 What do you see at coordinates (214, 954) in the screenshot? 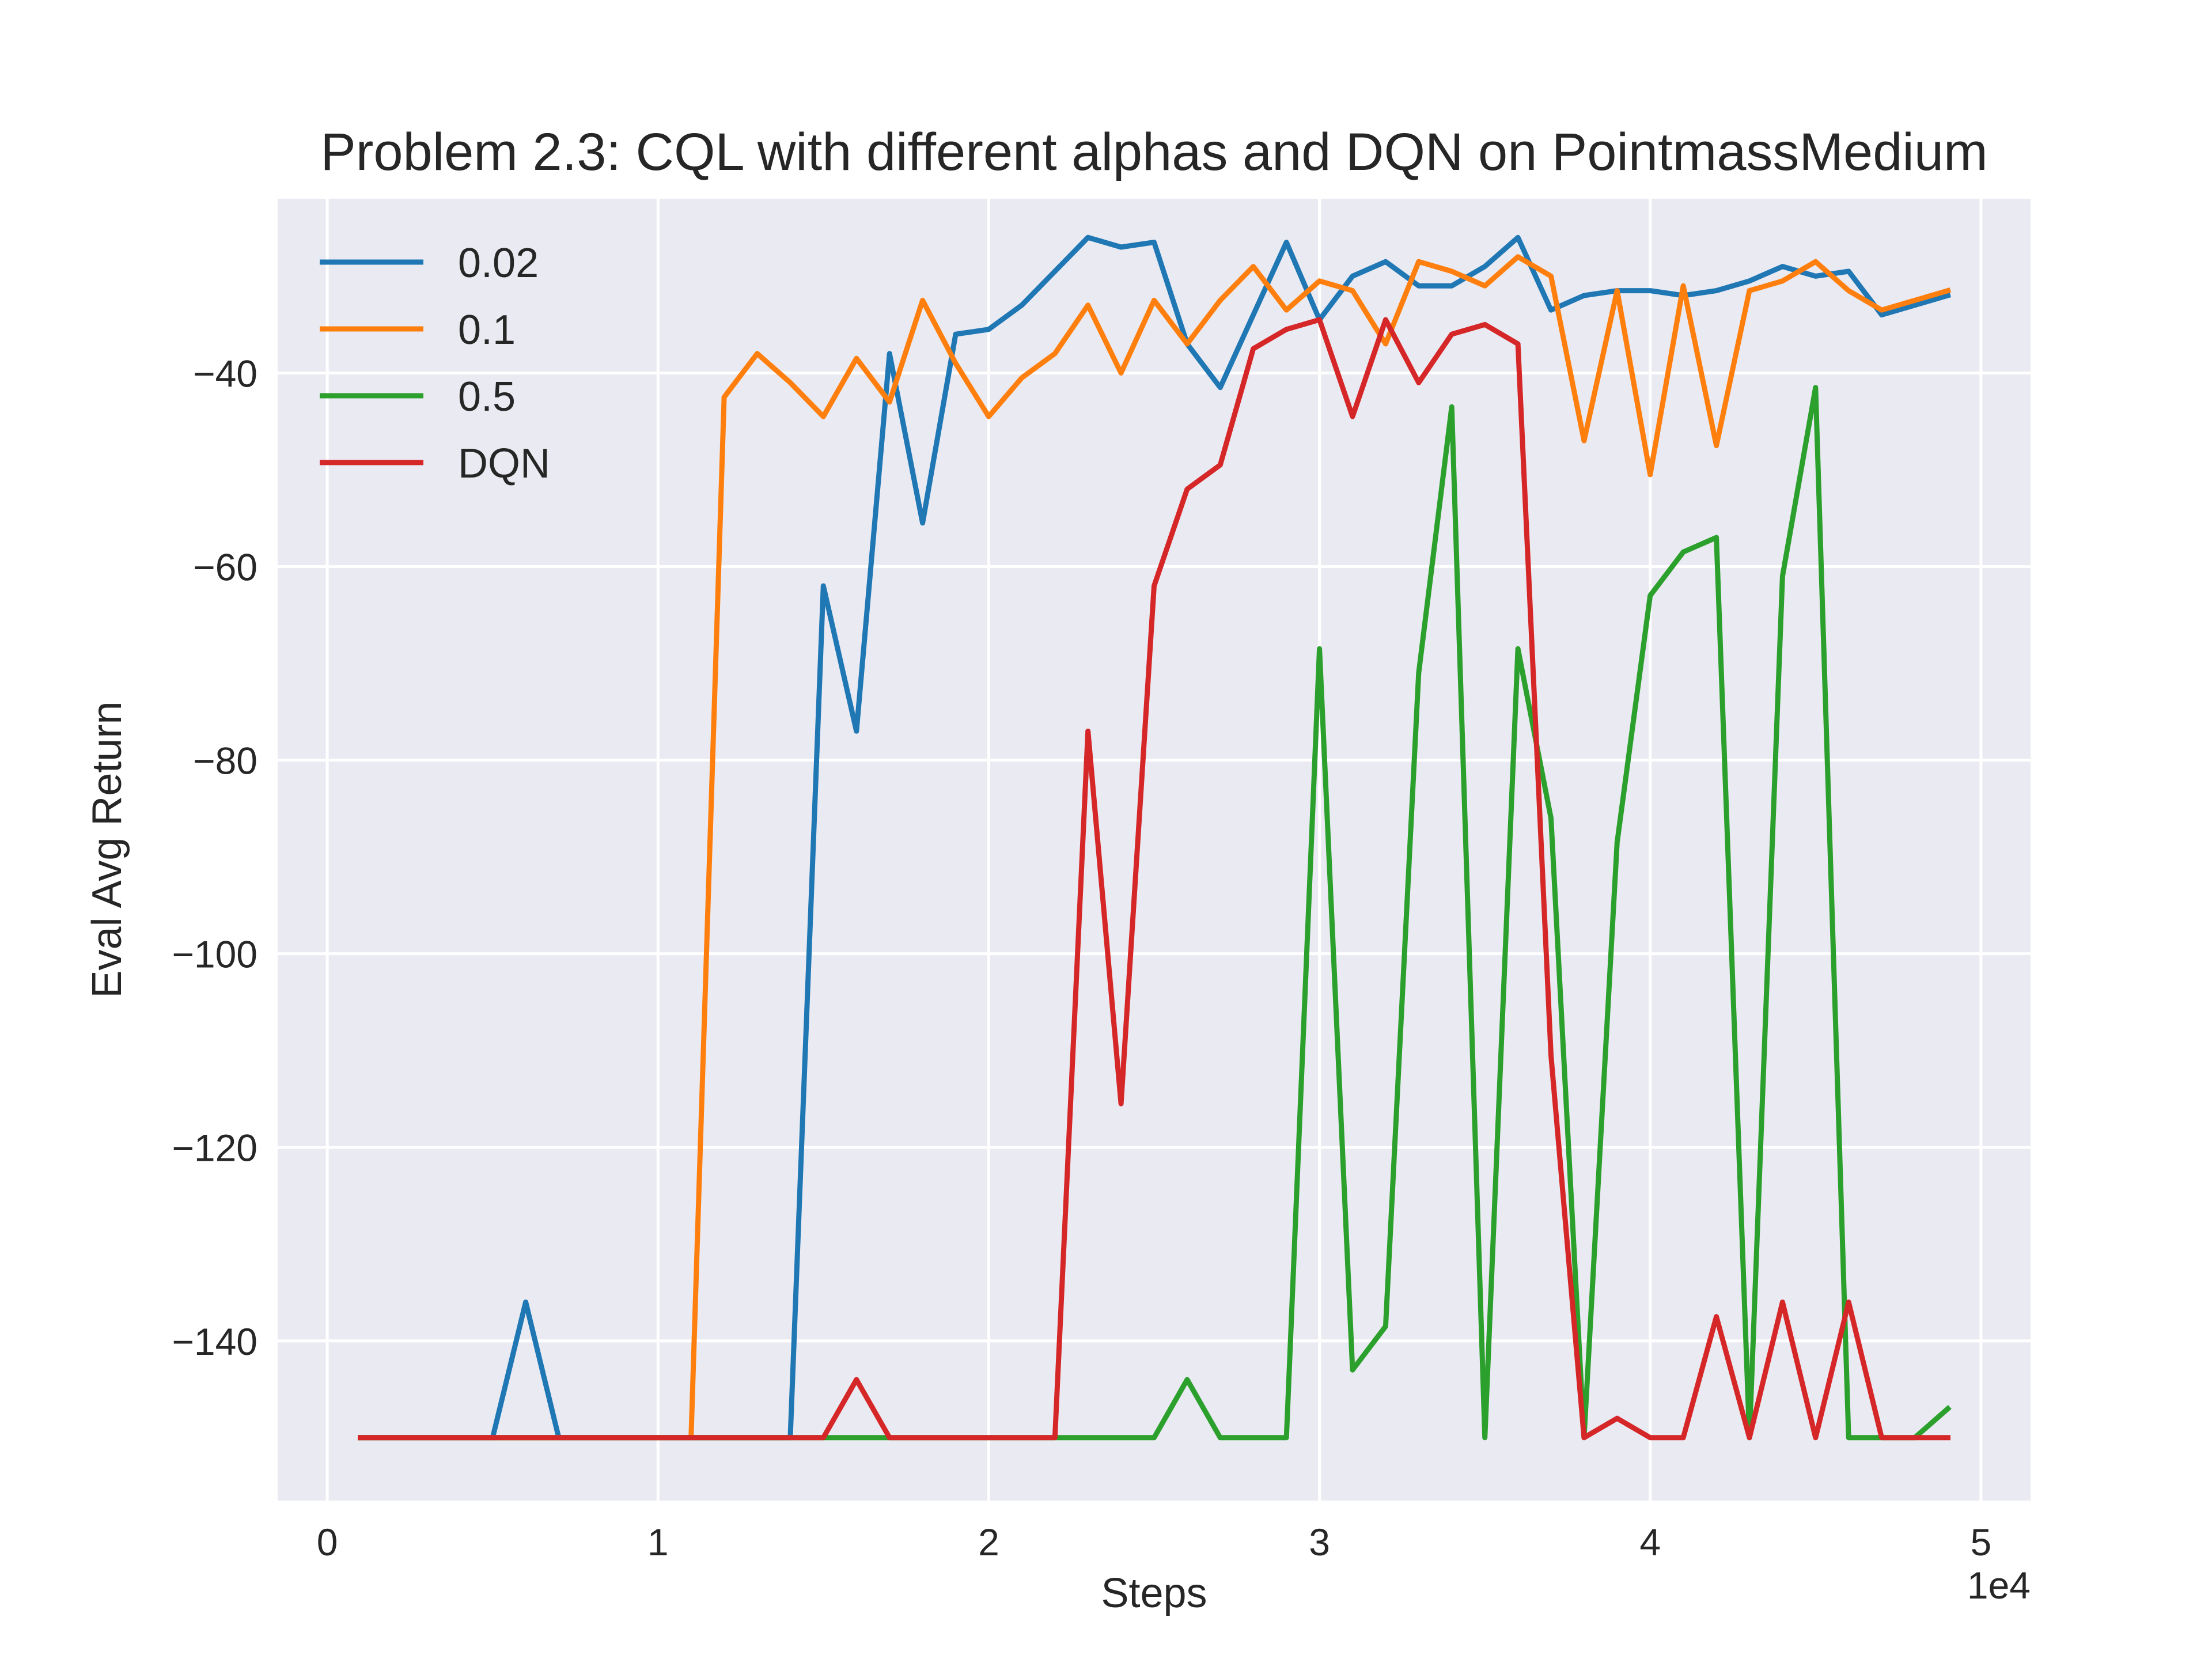
I see `y-tick-label: −100` at bounding box center [214, 954].